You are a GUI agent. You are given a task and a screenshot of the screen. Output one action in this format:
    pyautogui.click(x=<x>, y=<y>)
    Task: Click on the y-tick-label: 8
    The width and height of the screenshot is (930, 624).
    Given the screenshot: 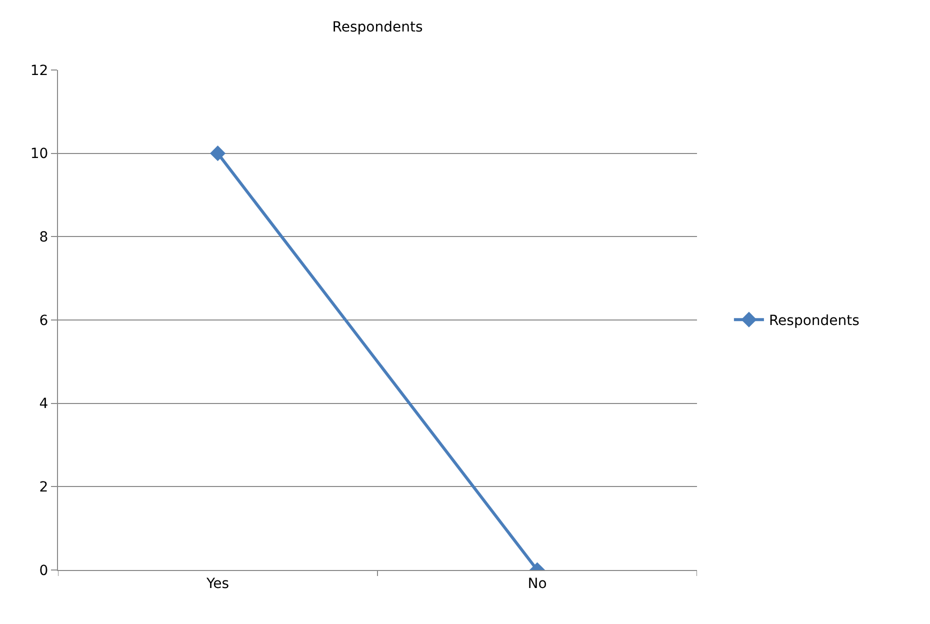 What is the action you would take?
    pyautogui.click(x=43, y=238)
    